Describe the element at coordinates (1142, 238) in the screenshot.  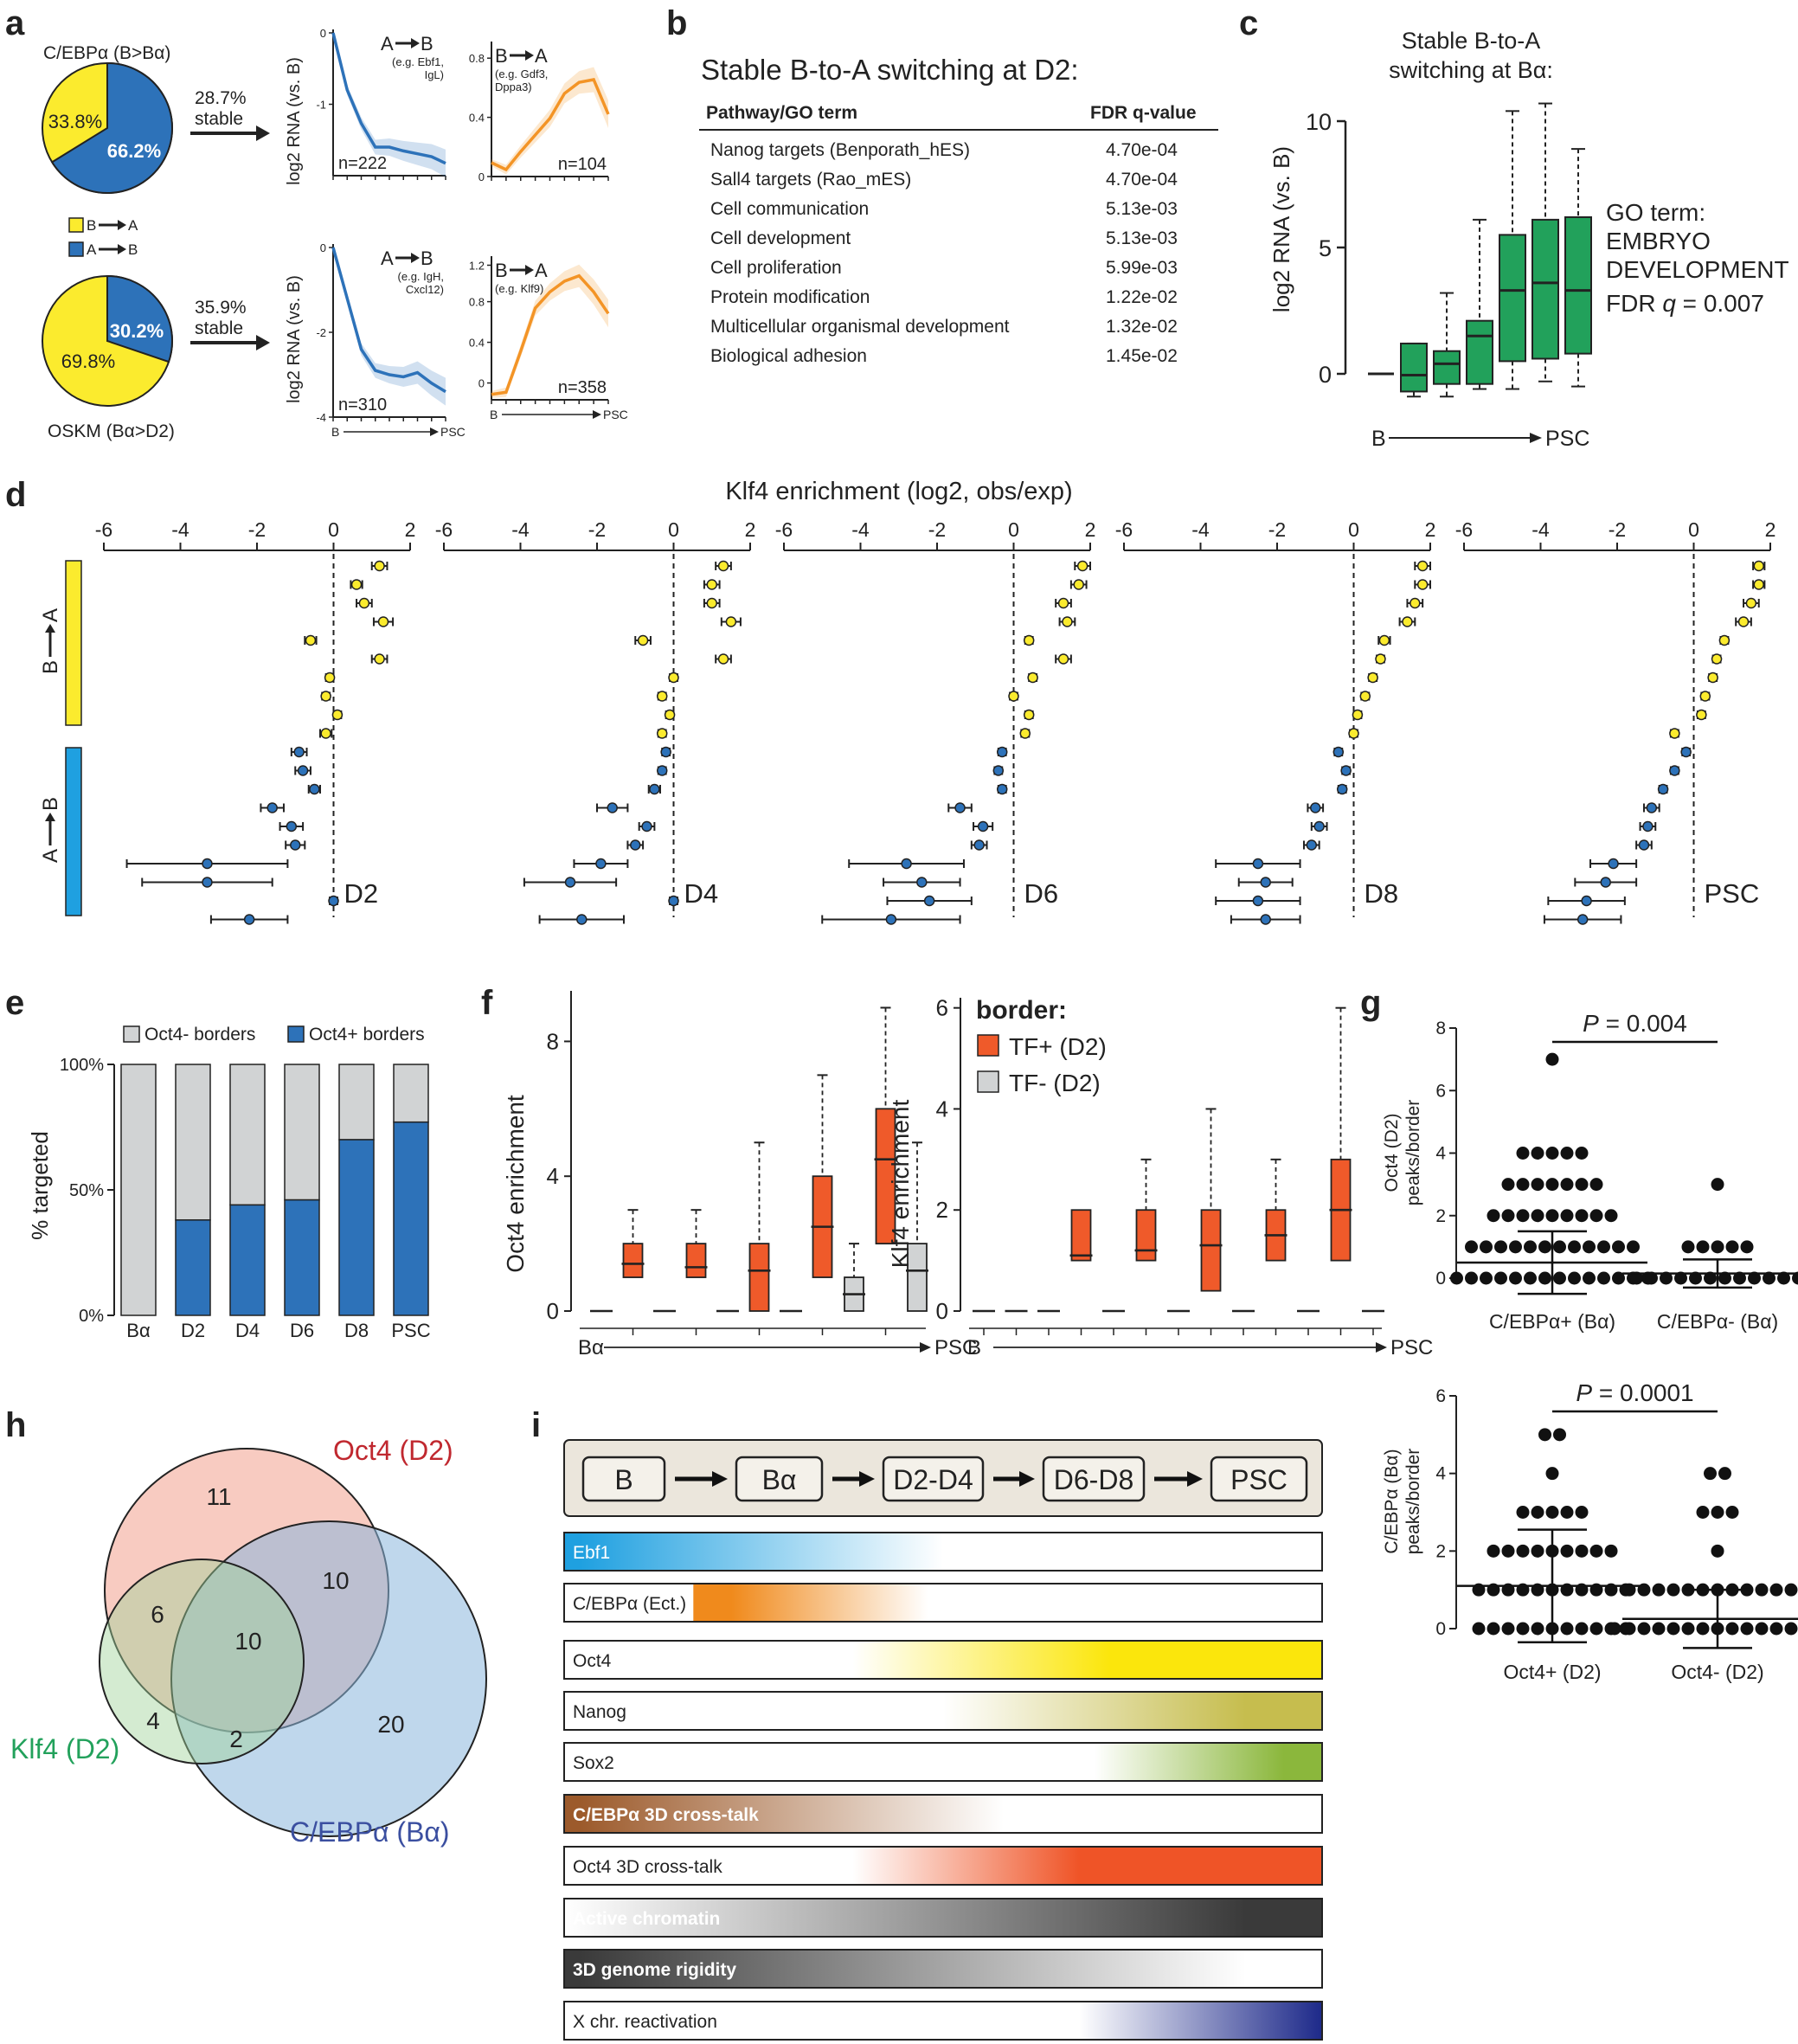
I see `b-row-fdr: 5.13e-03` at that location.